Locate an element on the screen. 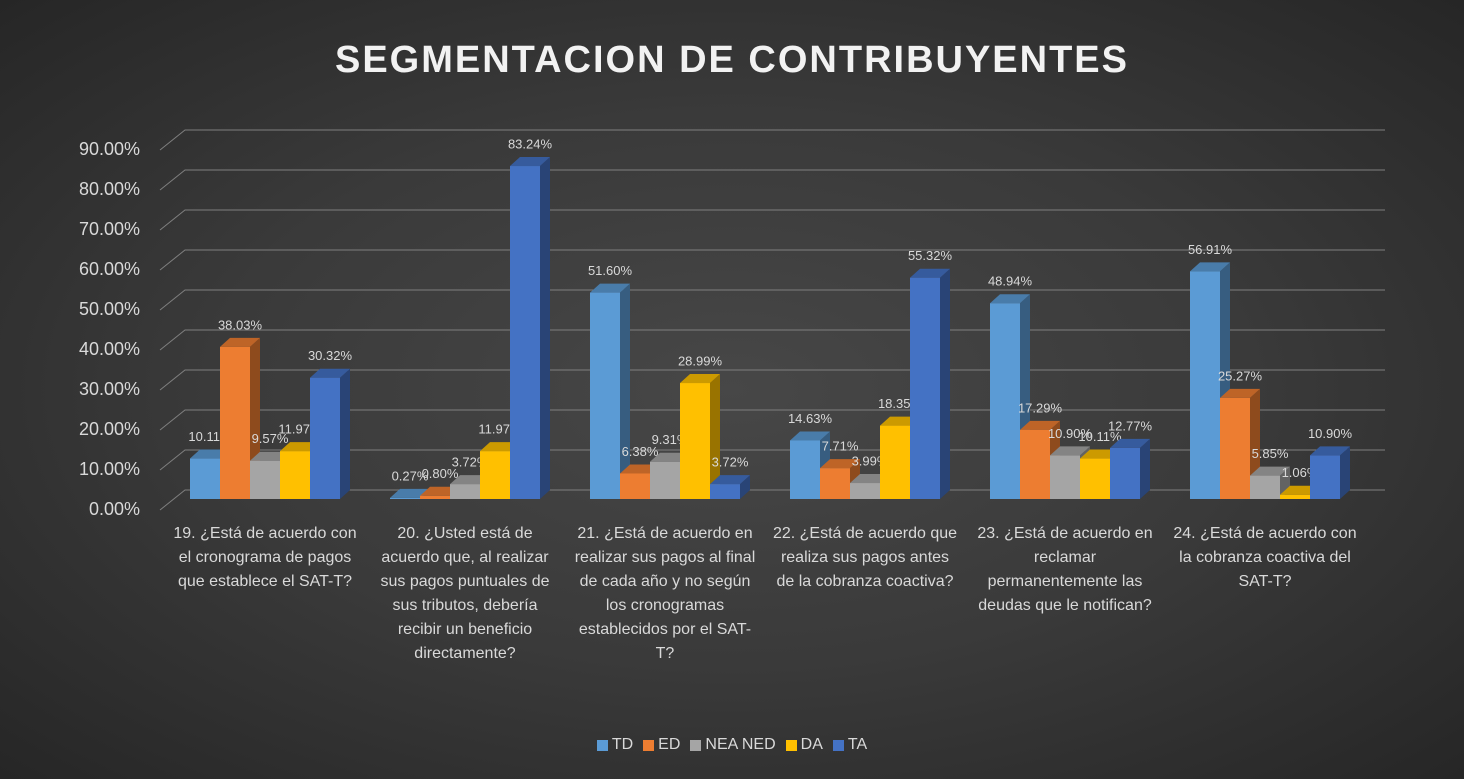 The image size is (1464, 779). data-label: 25.27% is located at coordinates (1240, 375).